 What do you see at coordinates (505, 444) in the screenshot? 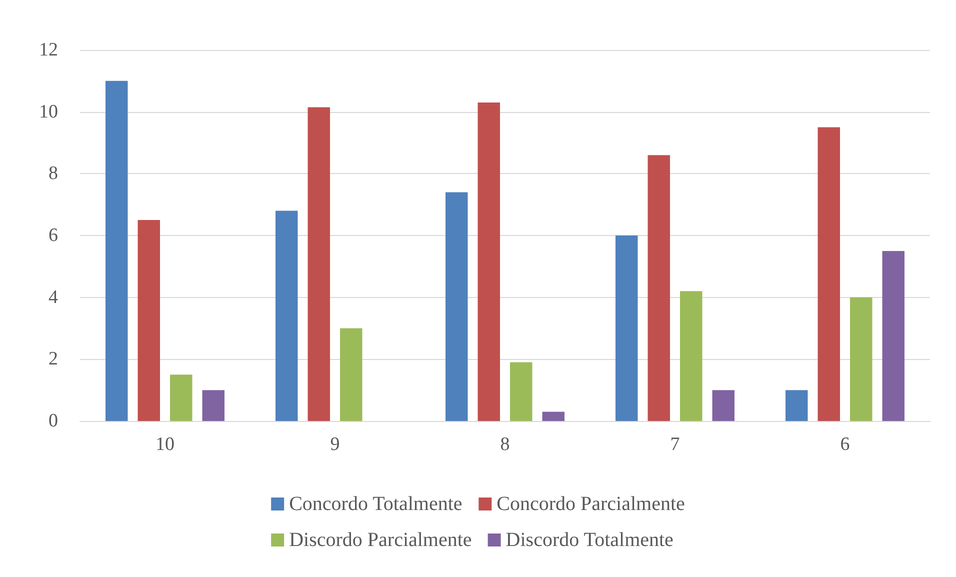
I see `x-tick-label: 8` at bounding box center [505, 444].